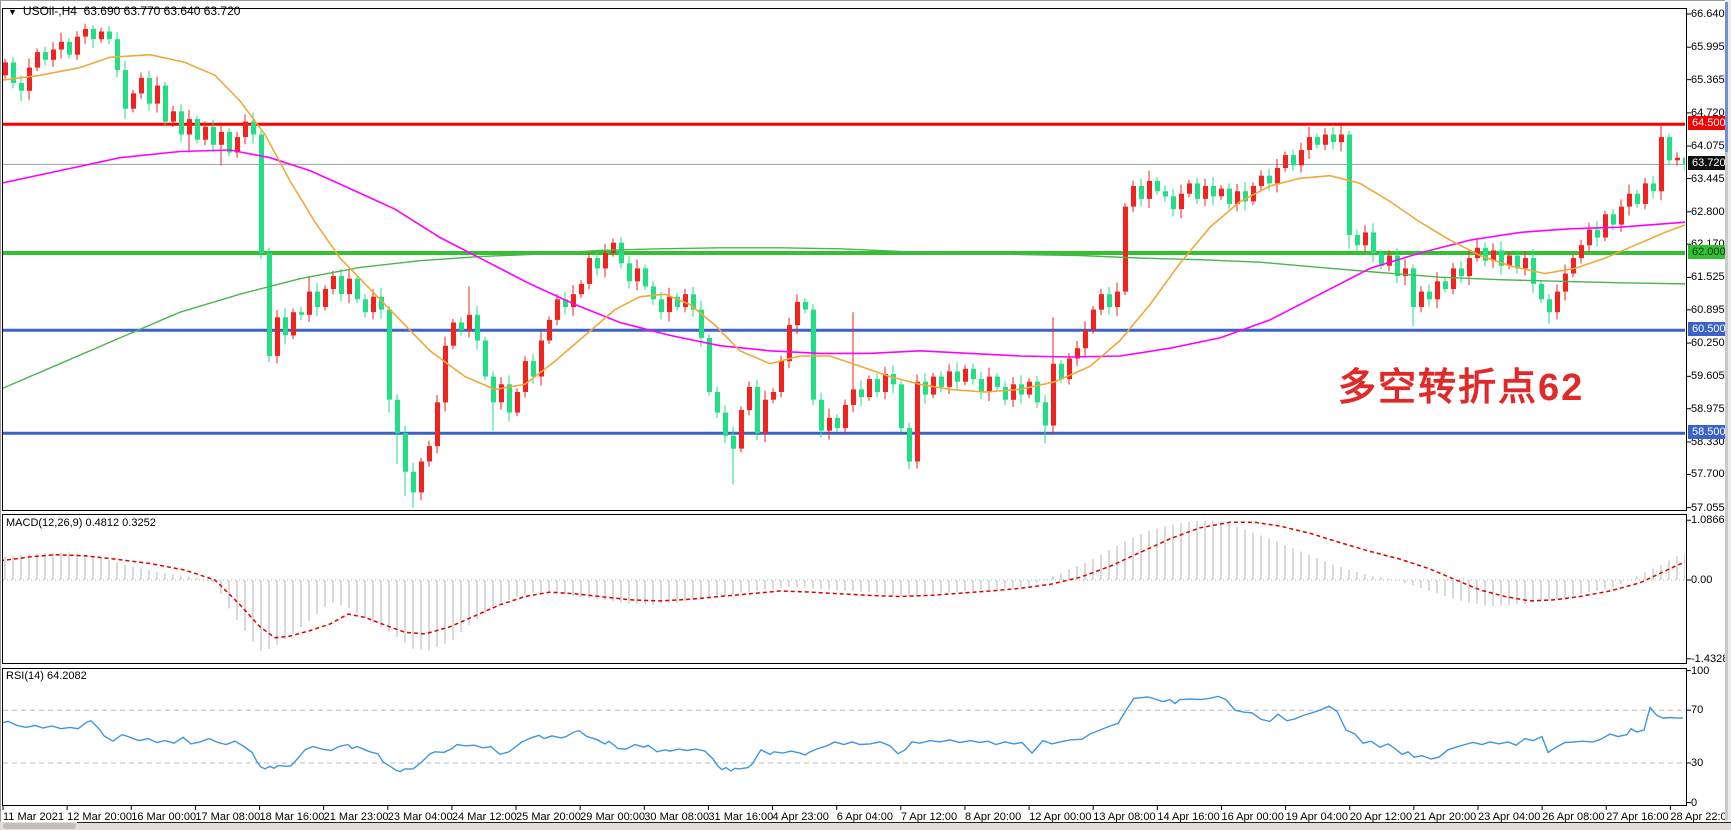 This screenshot has height=830, width=1731. Describe the element at coordinates (162, 11) in the screenshot. I see `ohlc-values: 63.690 63.770 63.640 63.720` at that location.